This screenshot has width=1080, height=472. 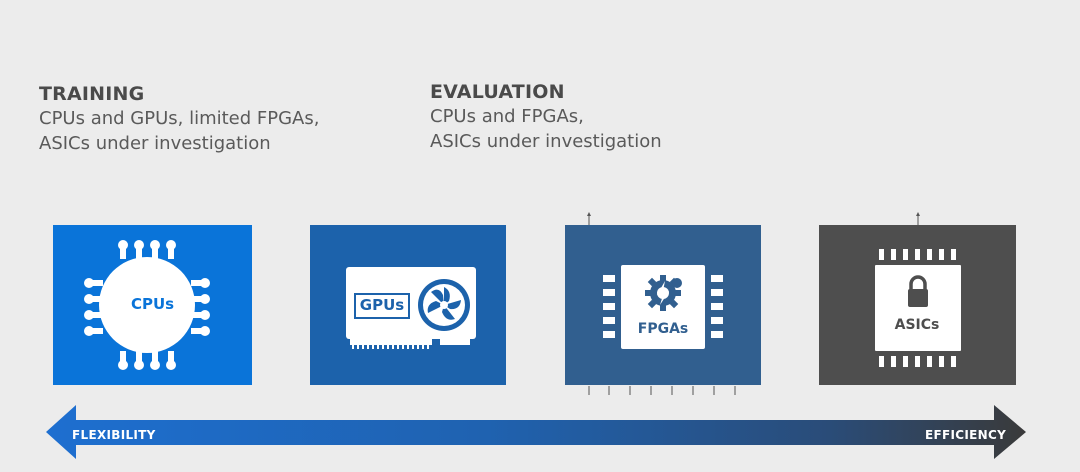 What do you see at coordinates (114, 435) in the screenshot?
I see `flexibility-label: FLEXIBILITY` at bounding box center [114, 435].